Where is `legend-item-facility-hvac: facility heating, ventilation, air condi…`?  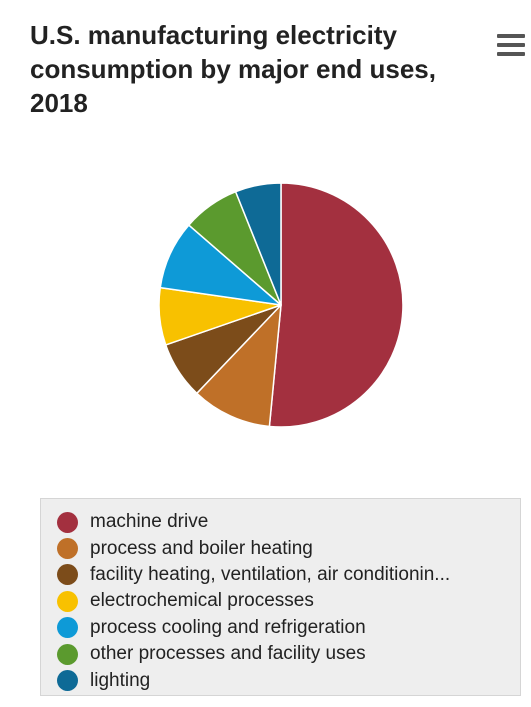
legend-item-facility-hvac: facility heating, ventilation, air condi… is located at coordinates (280, 575).